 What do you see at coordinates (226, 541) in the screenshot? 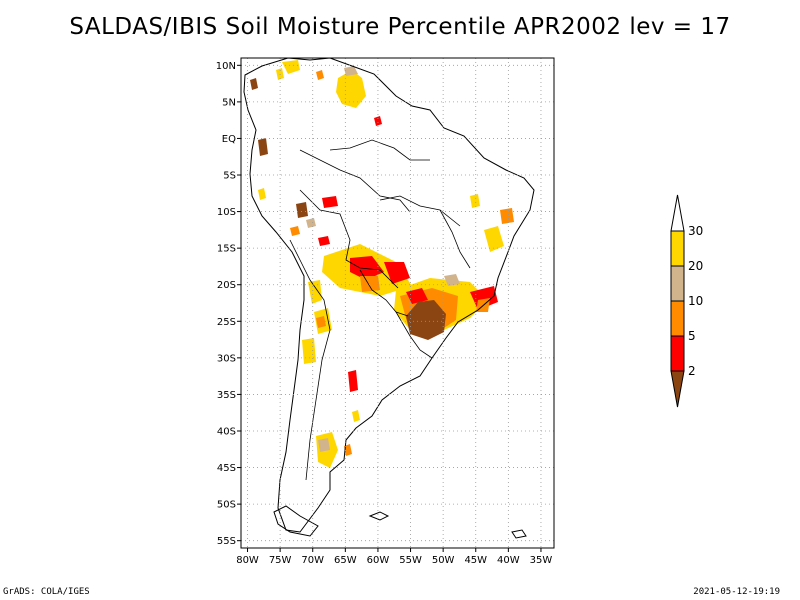
I see `lat-tick-label: 55S` at bounding box center [226, 541].